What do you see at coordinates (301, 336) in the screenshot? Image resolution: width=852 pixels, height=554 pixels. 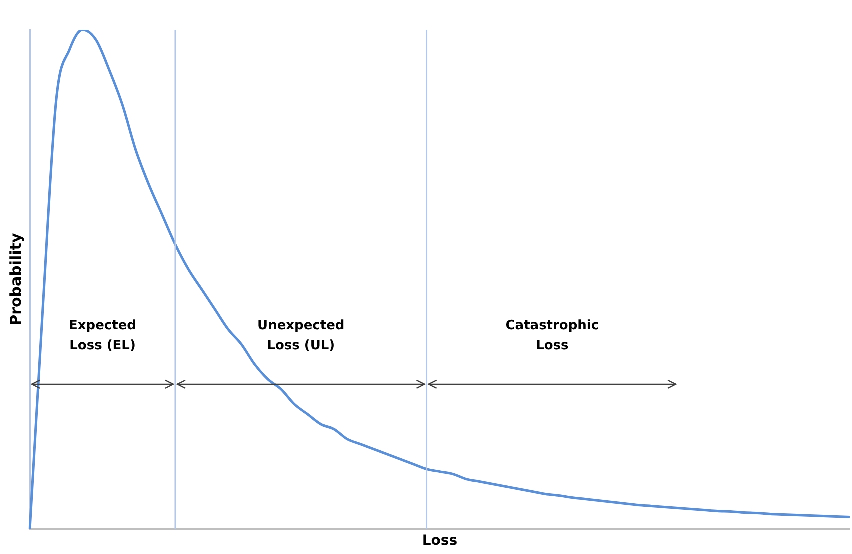 I see `annotation: Unexpected Loss (UL)` at bounding box center [301, 336].